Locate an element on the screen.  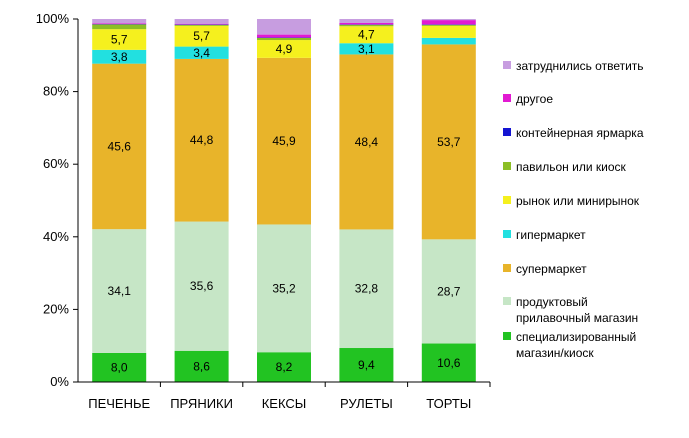
data-label: 4,9 is located at coordinates (284, 49).